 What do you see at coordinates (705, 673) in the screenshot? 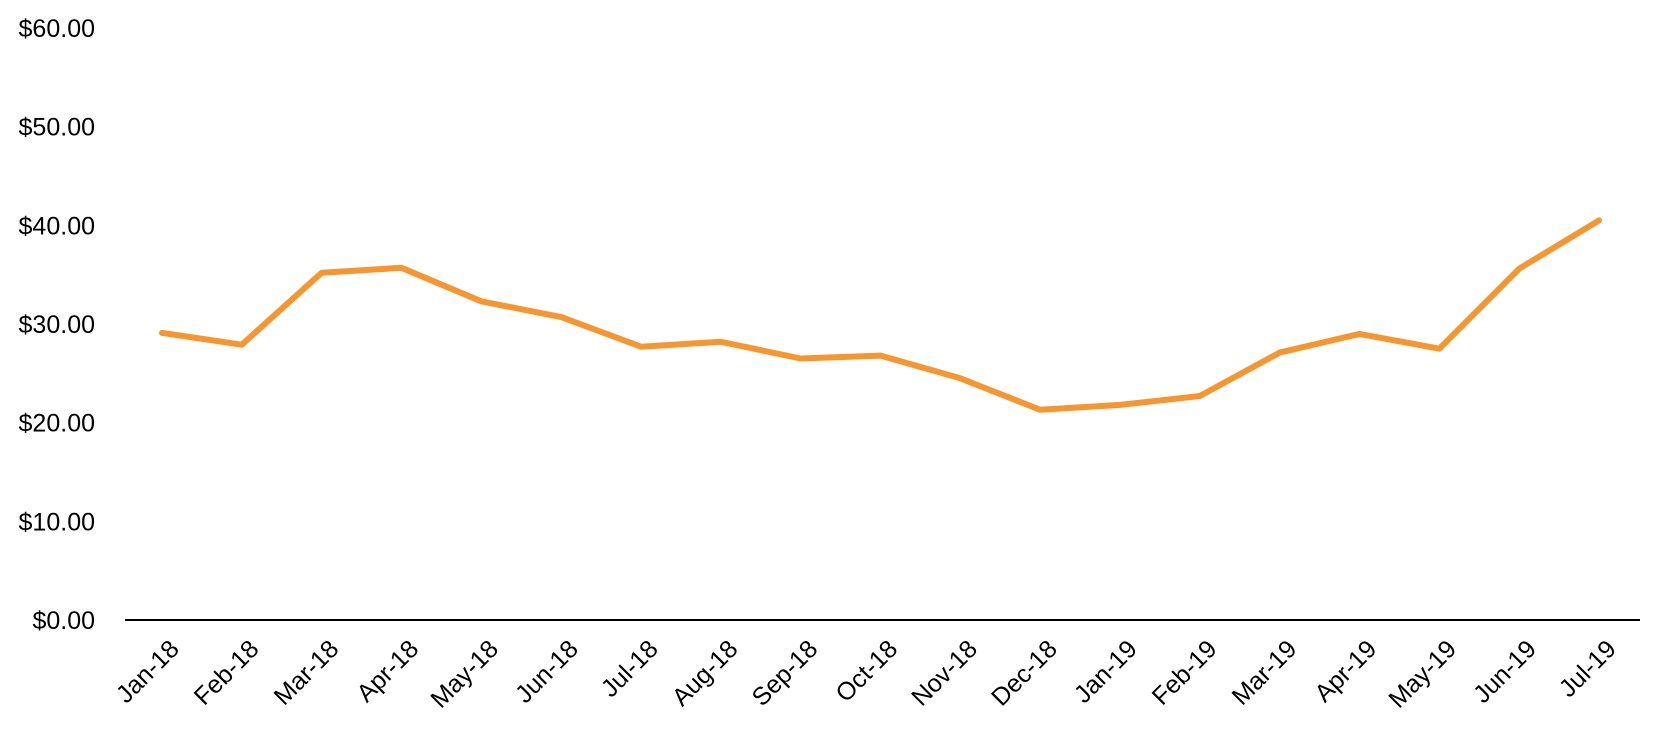
I see `x-tick-label: Aug-18` at bounding box center [705, 673].